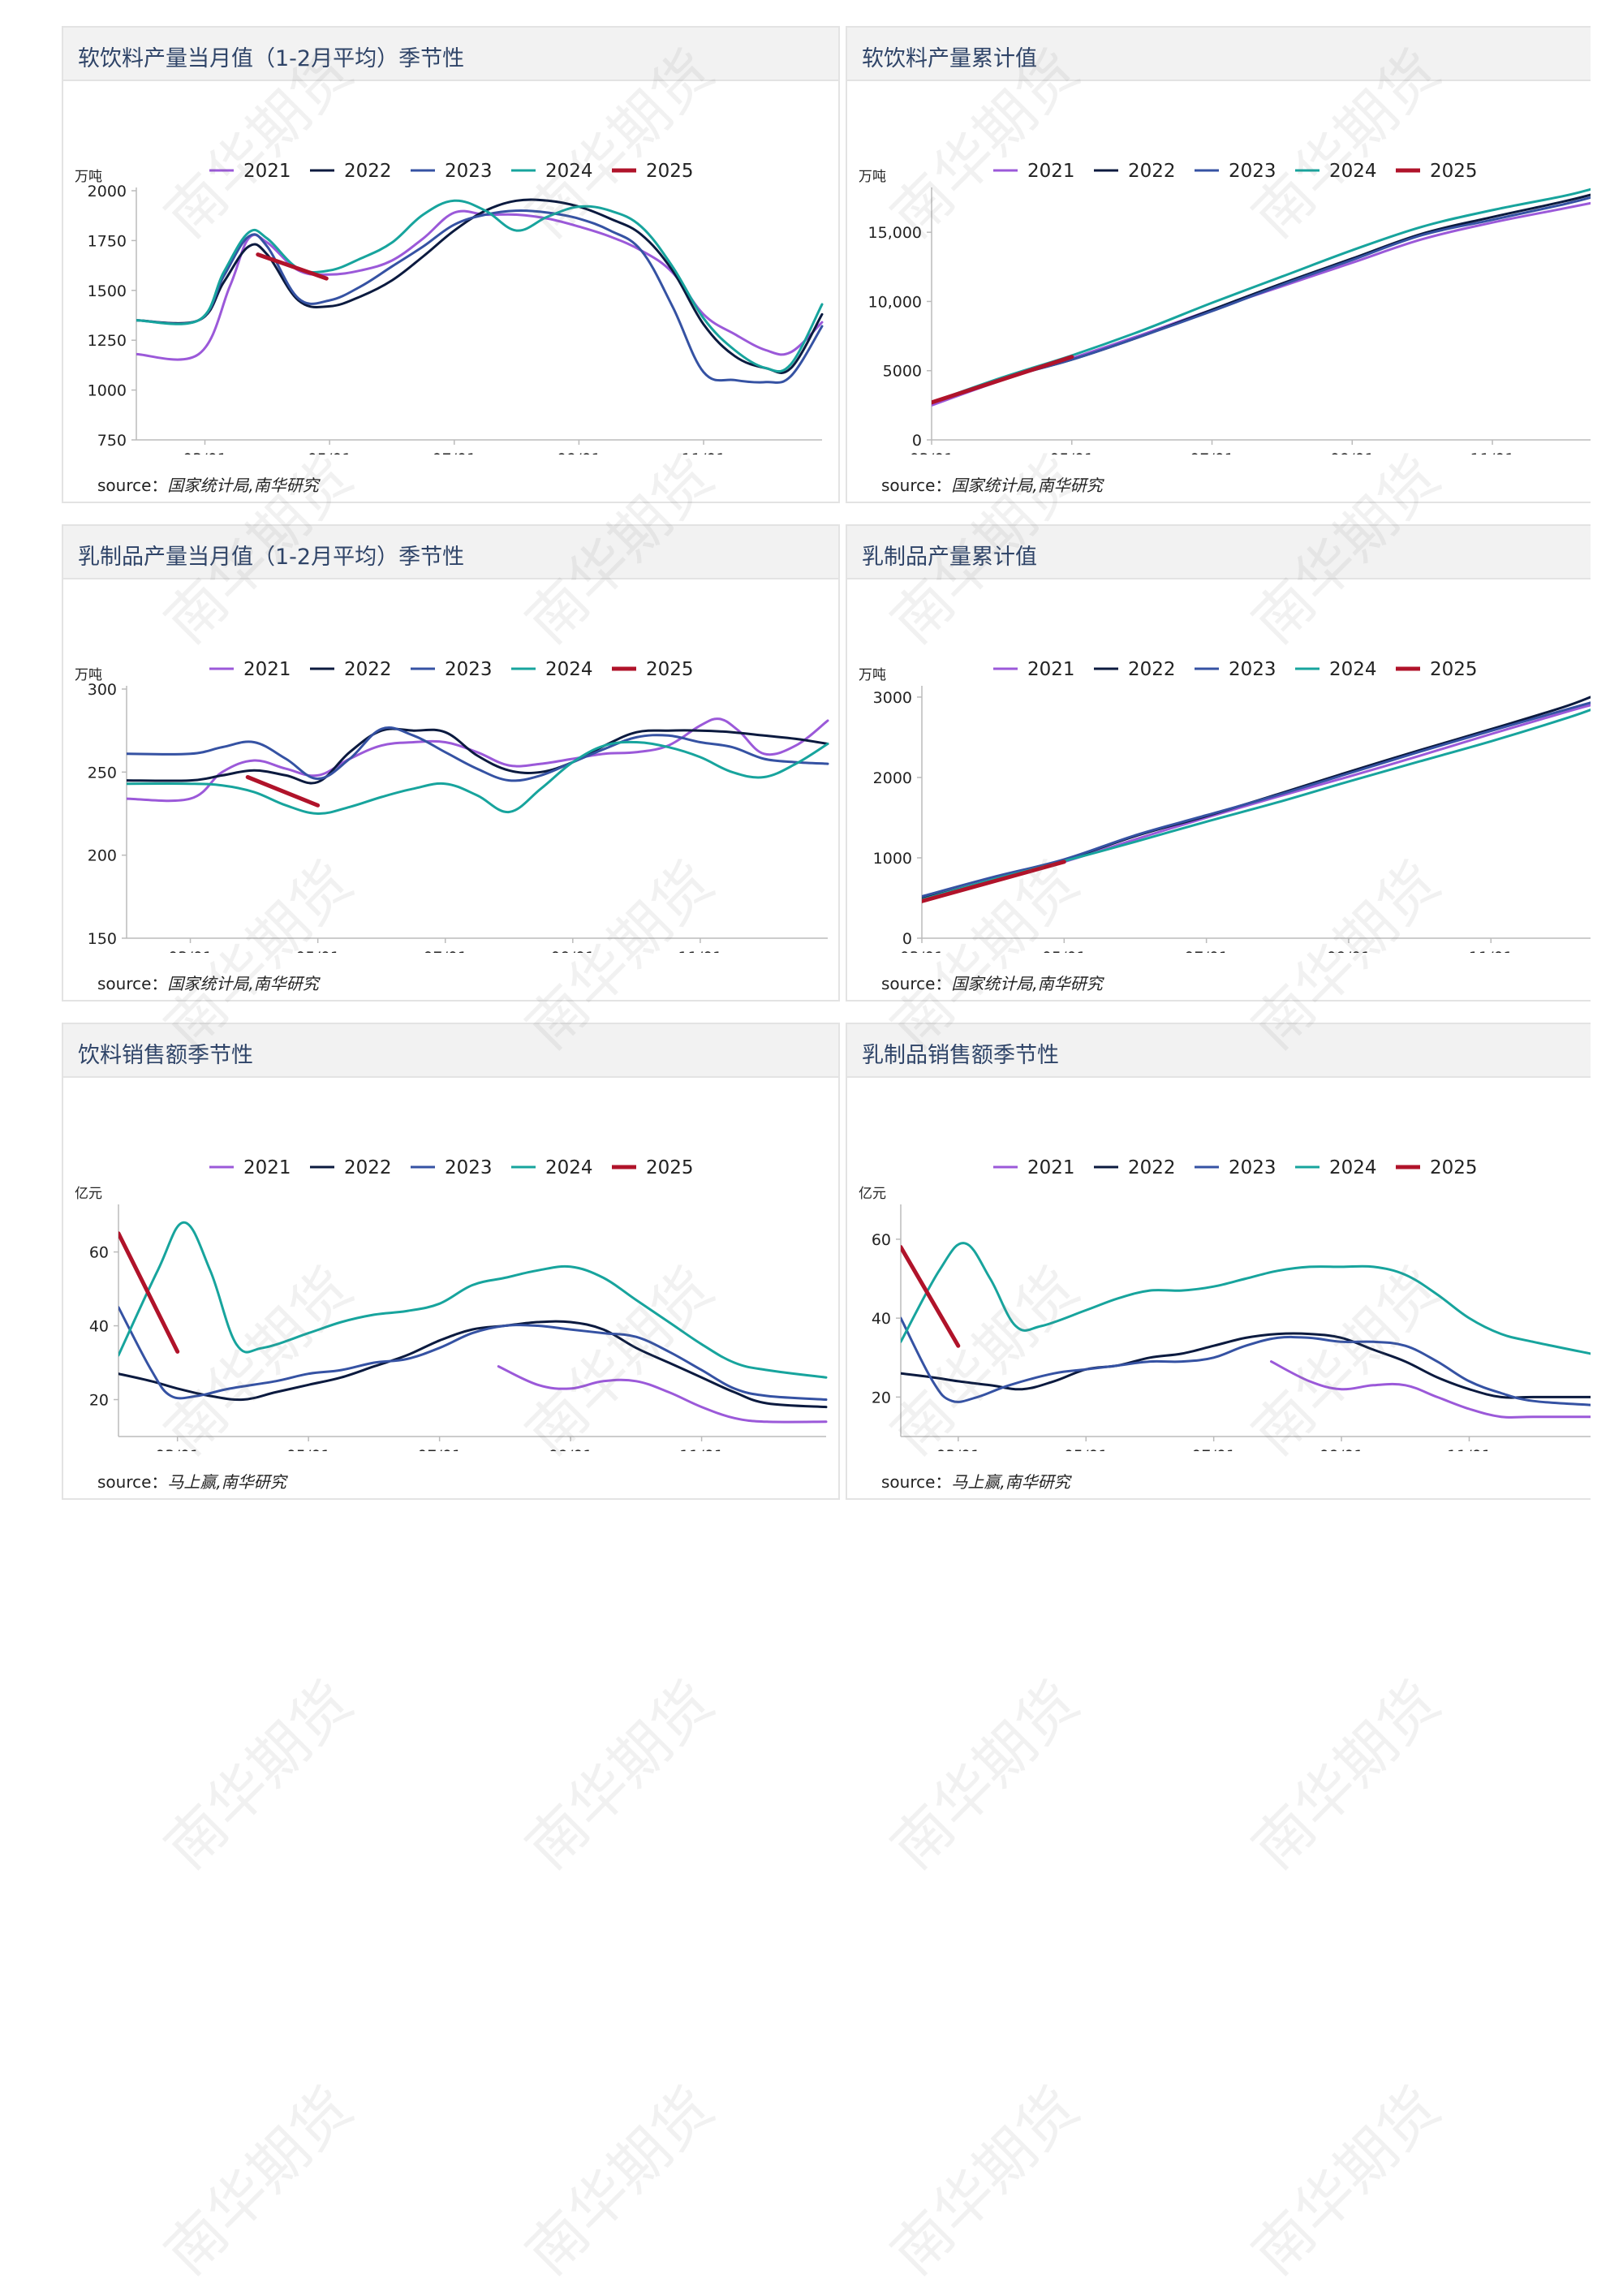 The height and width of the screenshot is (2296, 1623). I want to click on y-tick-label: 5000, so click(902, 372).